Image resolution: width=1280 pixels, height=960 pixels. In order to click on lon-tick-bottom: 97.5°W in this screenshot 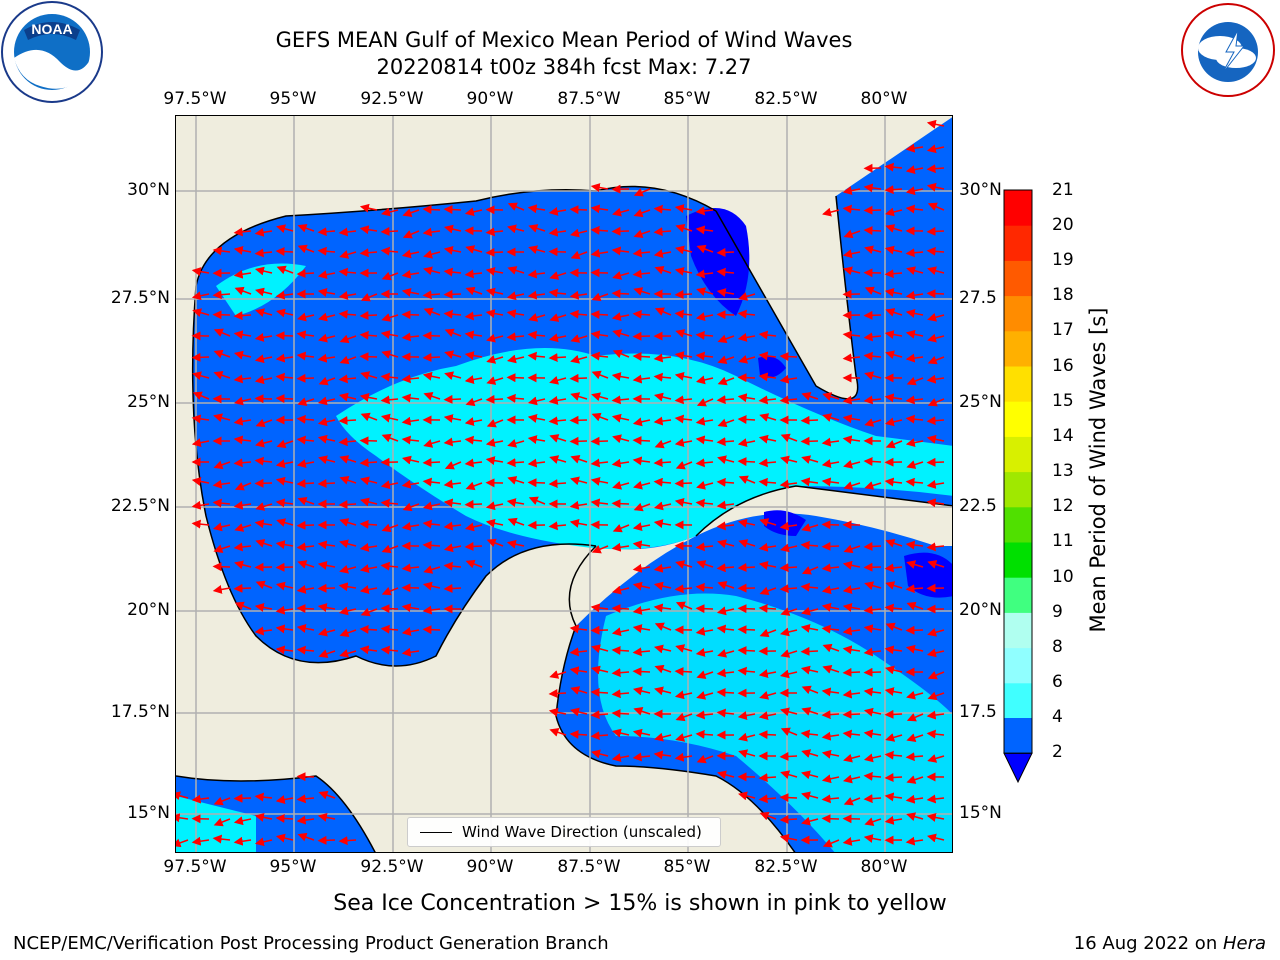, I will do `click(195, 867)`.